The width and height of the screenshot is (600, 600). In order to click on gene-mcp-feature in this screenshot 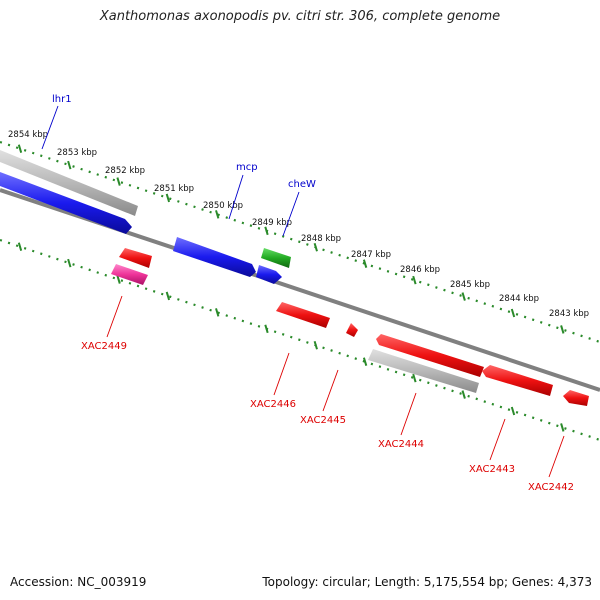, I will do `click(214, 257)`.